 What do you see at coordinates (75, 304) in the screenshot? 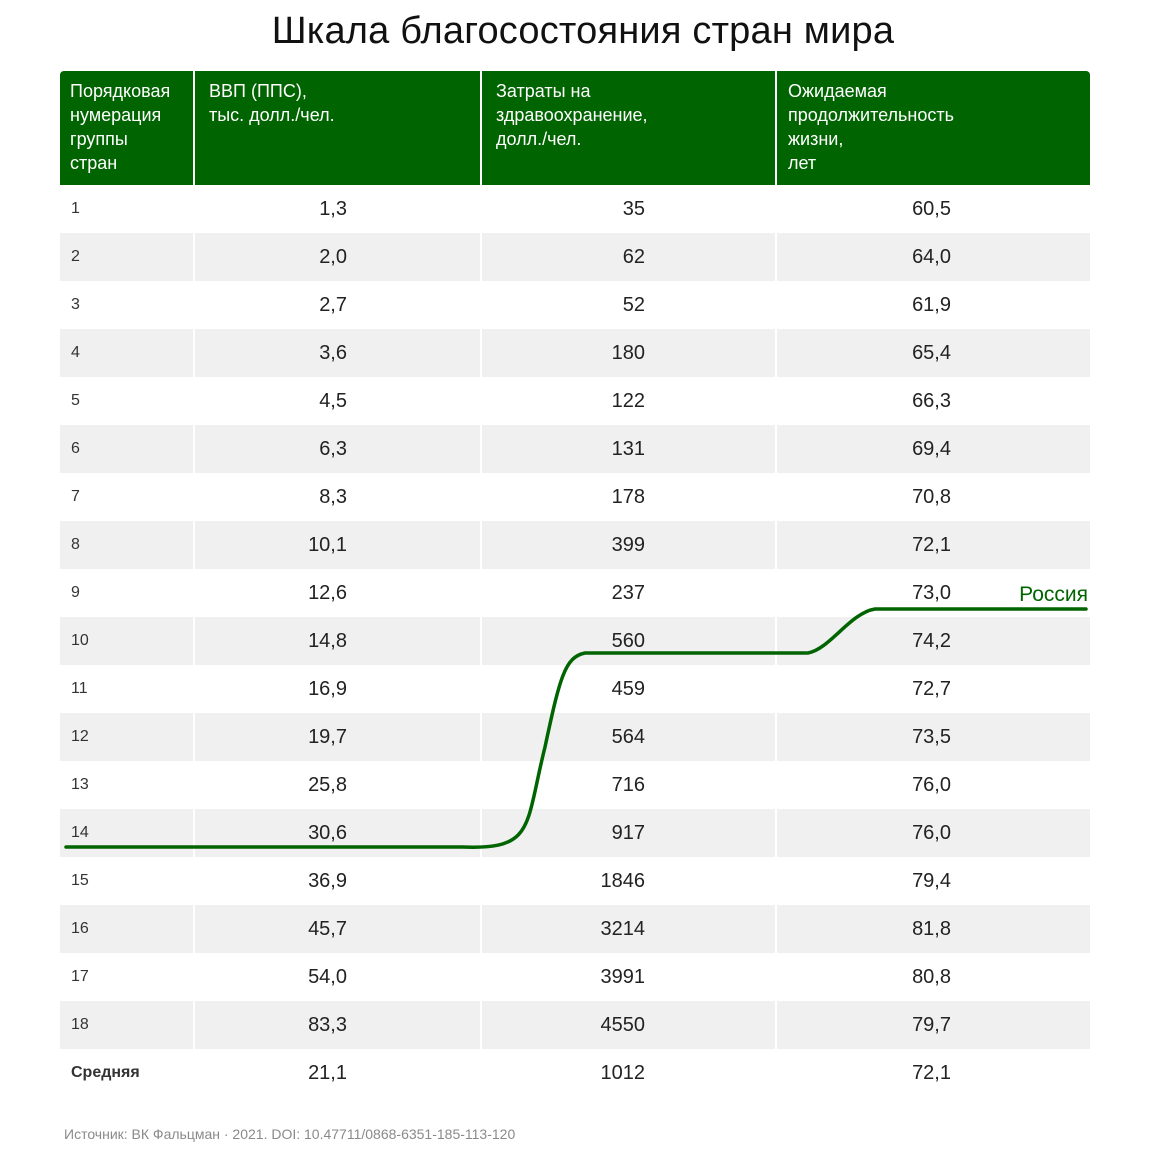
I see `cell-group: 3` at bounding box center [75, 304].